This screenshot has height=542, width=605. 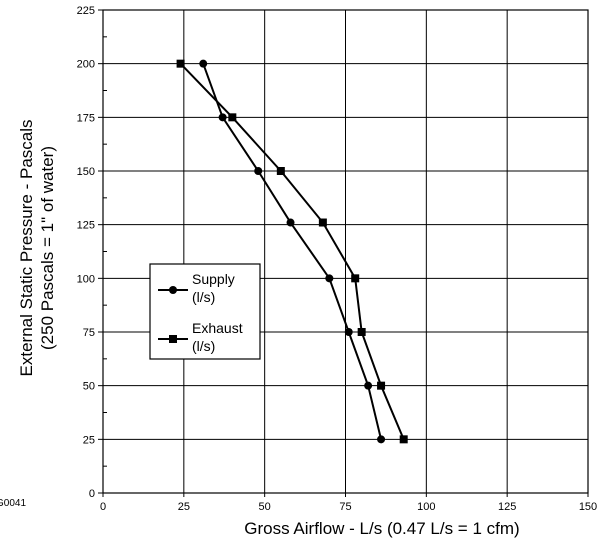 What do you see at coordinates (26, 248) in the screenshot?
I see `y-axis-title-line1: External Static Pressure - Pascals` at bounding box center [26, 248].